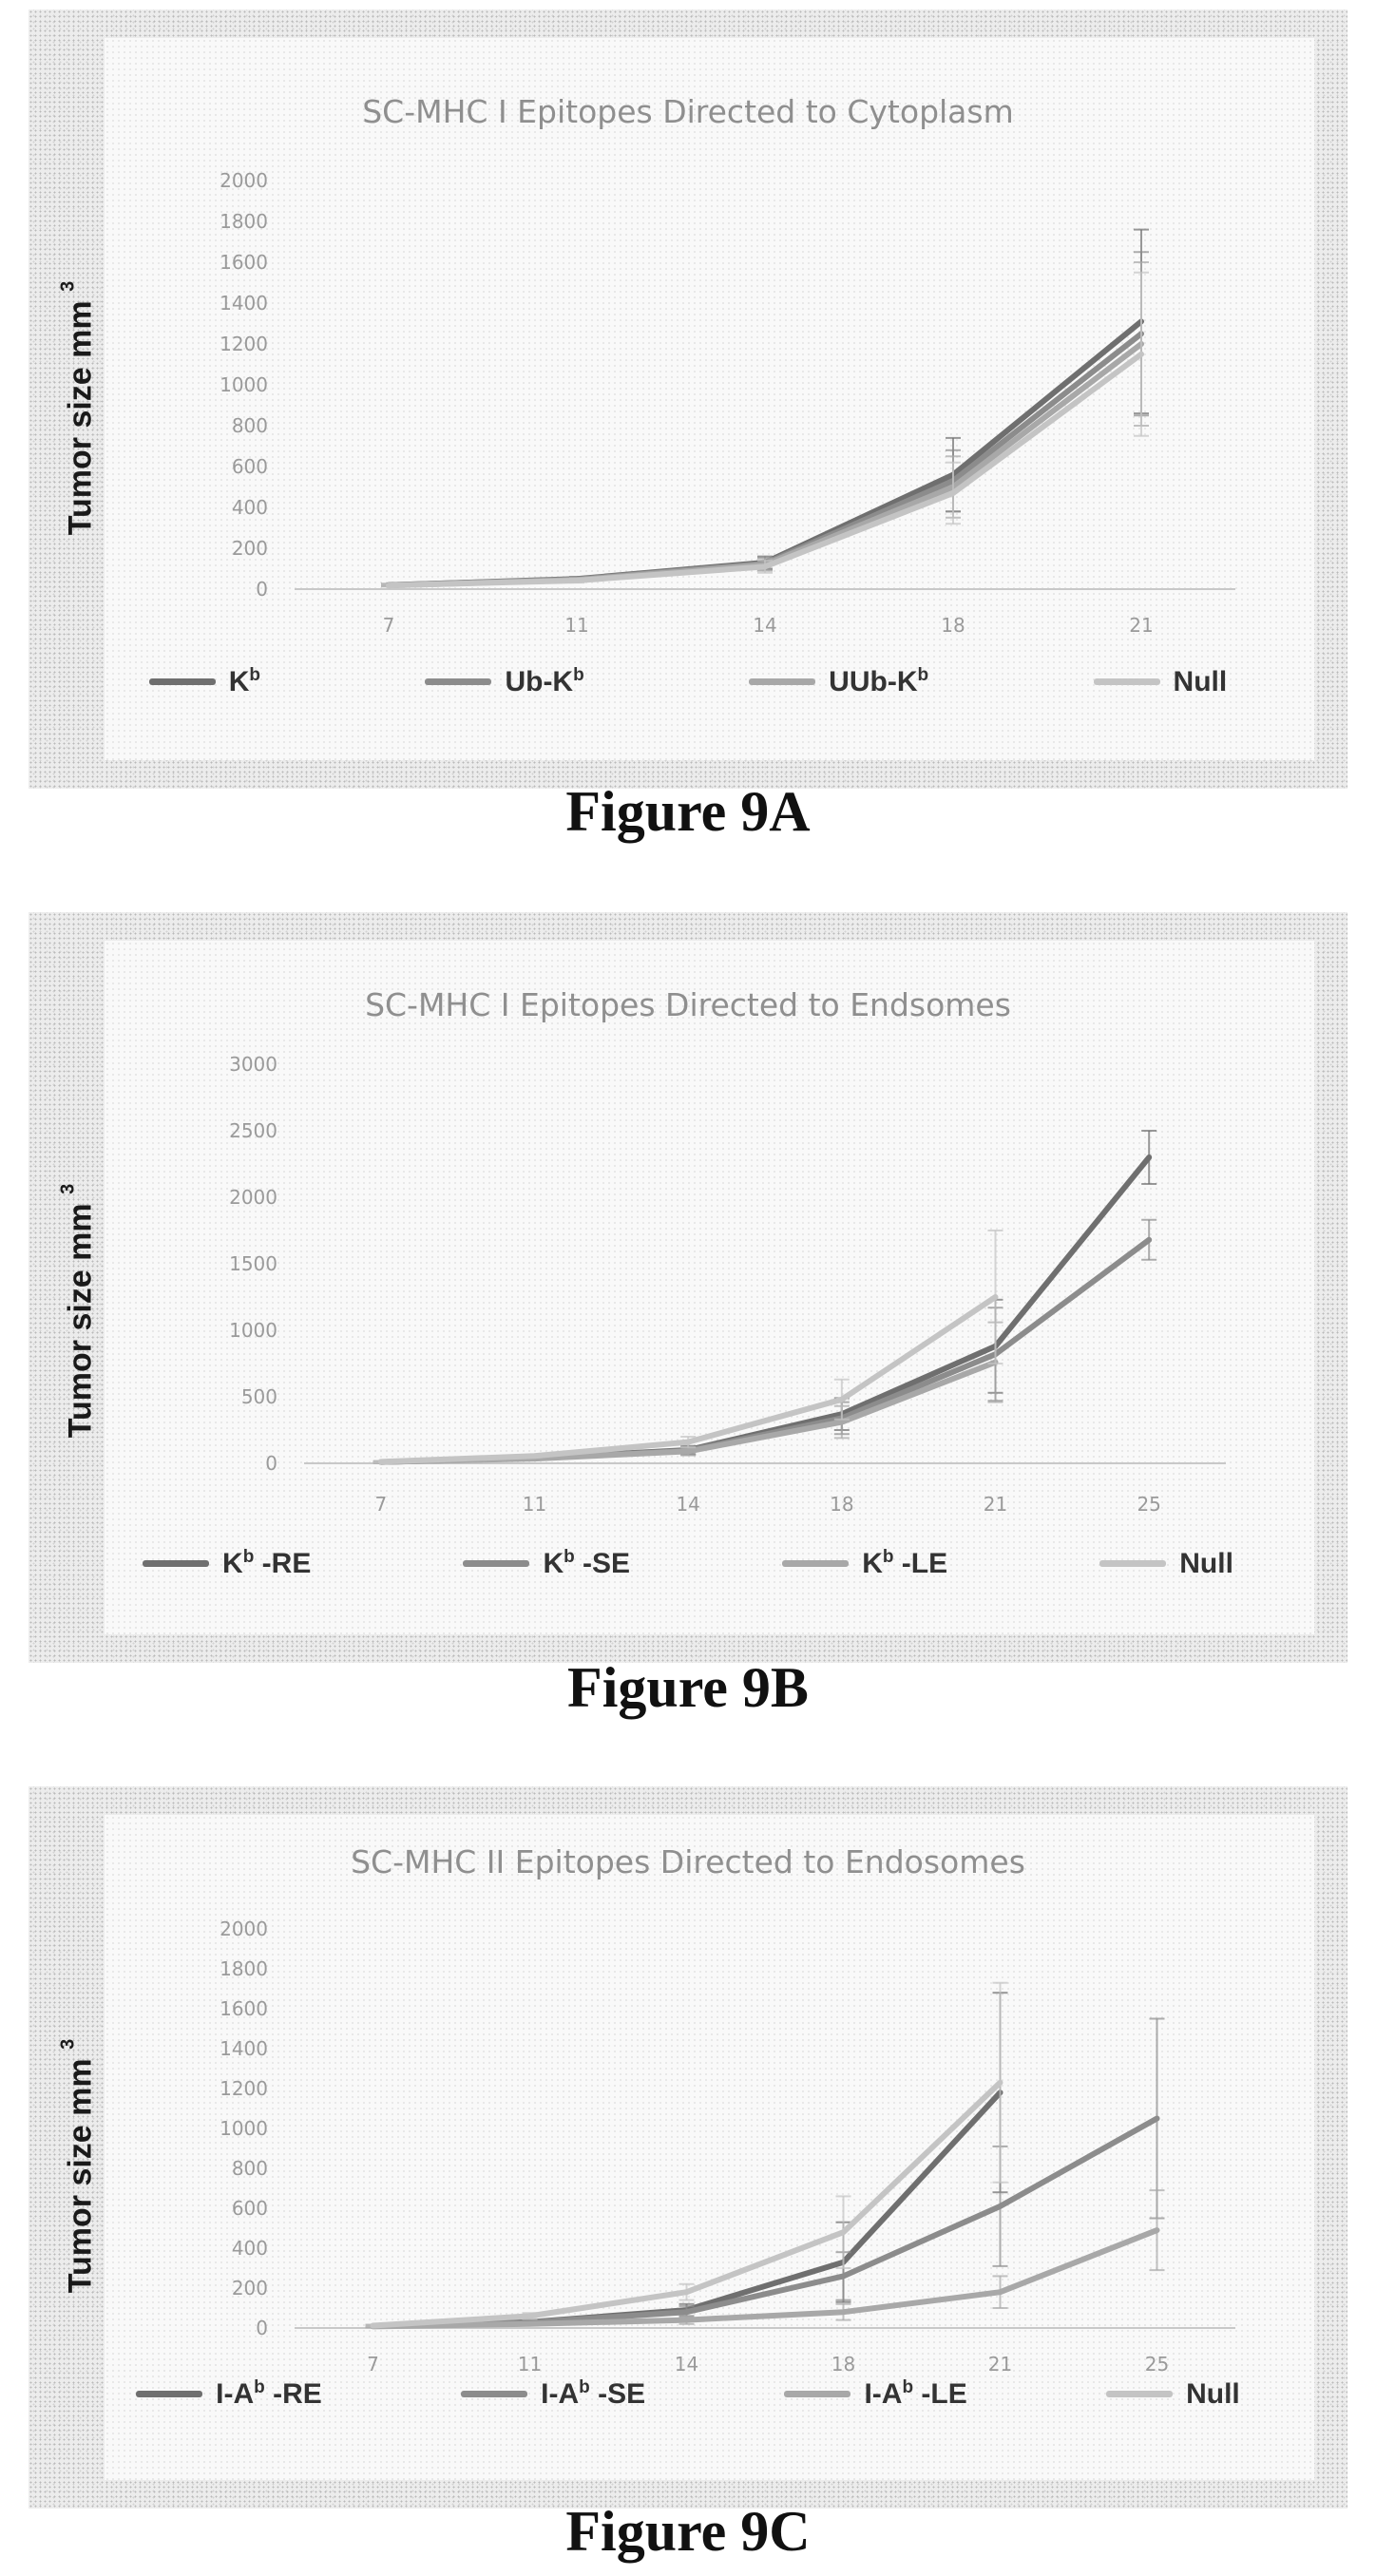  I want to click on y-tick-label: 2500, so click(253, 1130).